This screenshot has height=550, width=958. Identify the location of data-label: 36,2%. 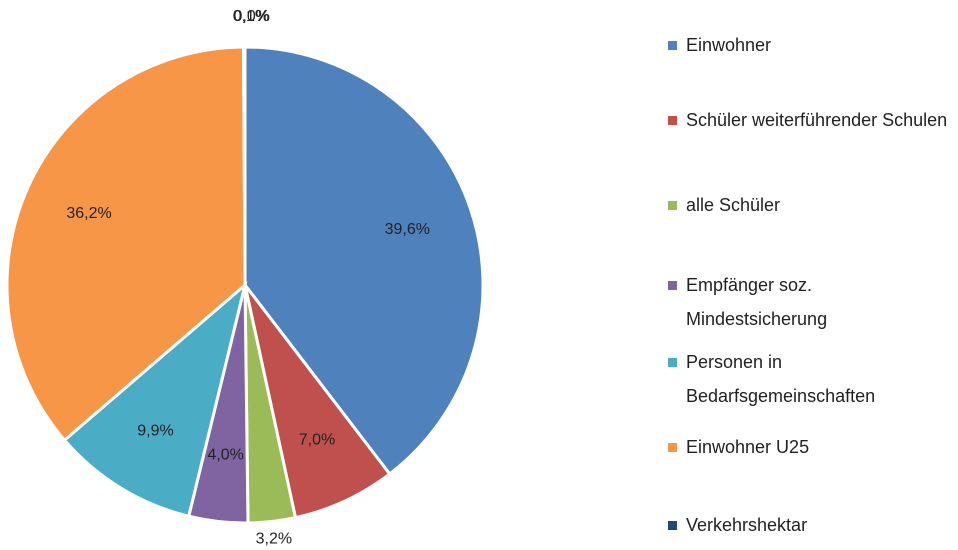
(88, 213).